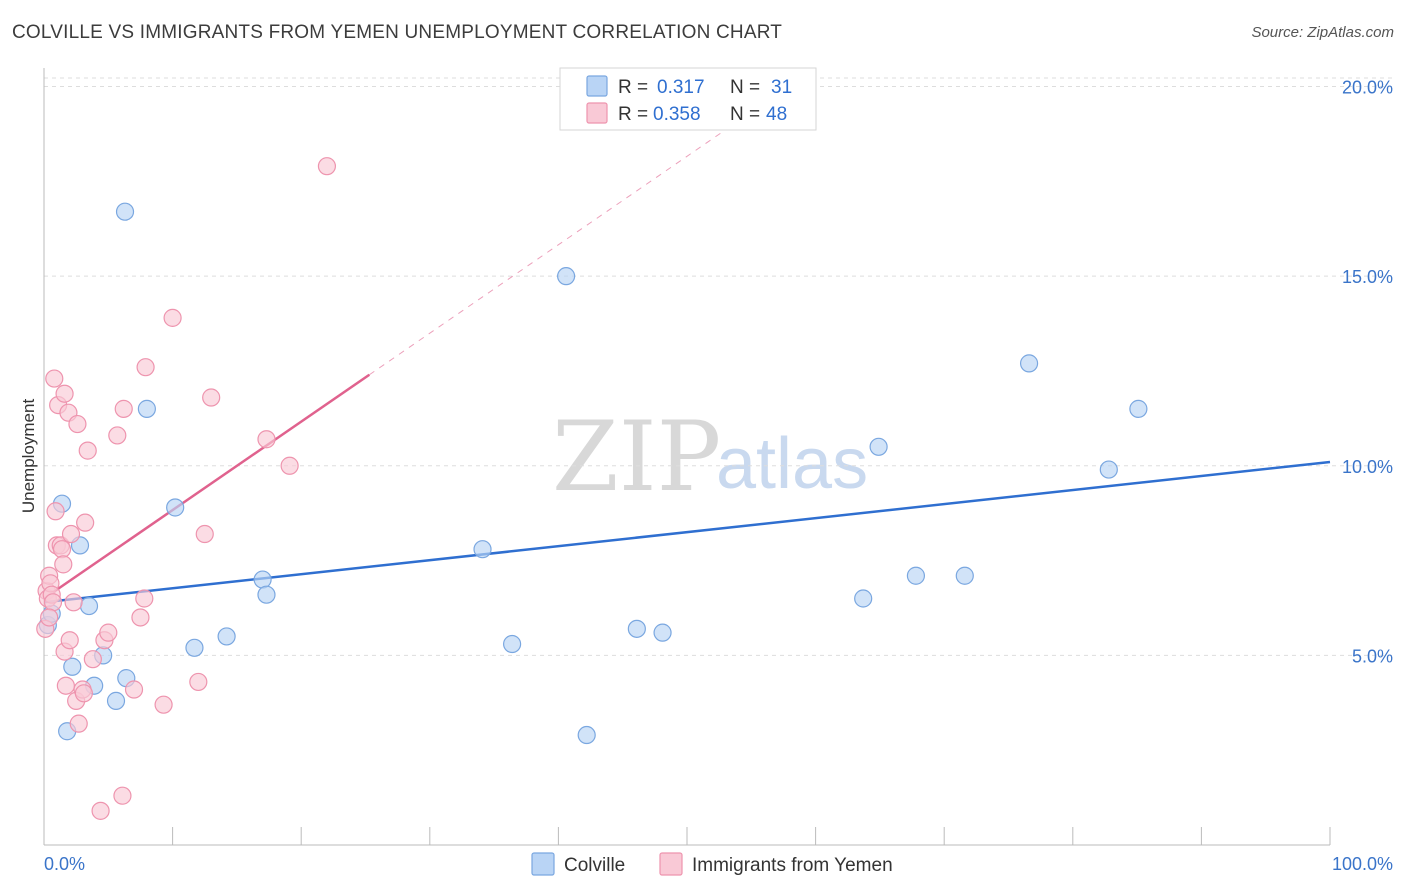 The height and width of the screenshot is (892, 1406). I want to click on trend-extension-yemen, so click(551, 250).